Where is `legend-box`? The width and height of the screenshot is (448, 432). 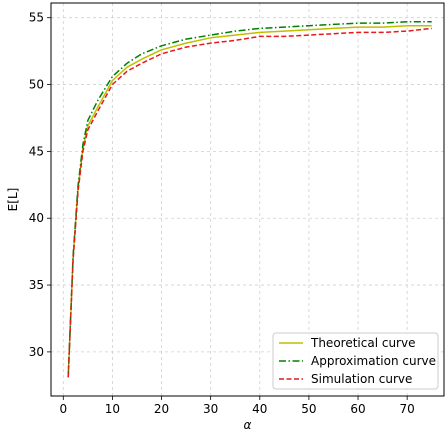 legend-box is located at coordinates (355, 361).